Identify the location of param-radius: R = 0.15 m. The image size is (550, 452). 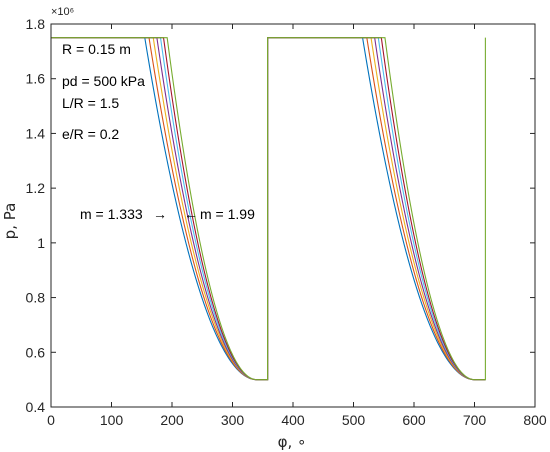
(96, 49).